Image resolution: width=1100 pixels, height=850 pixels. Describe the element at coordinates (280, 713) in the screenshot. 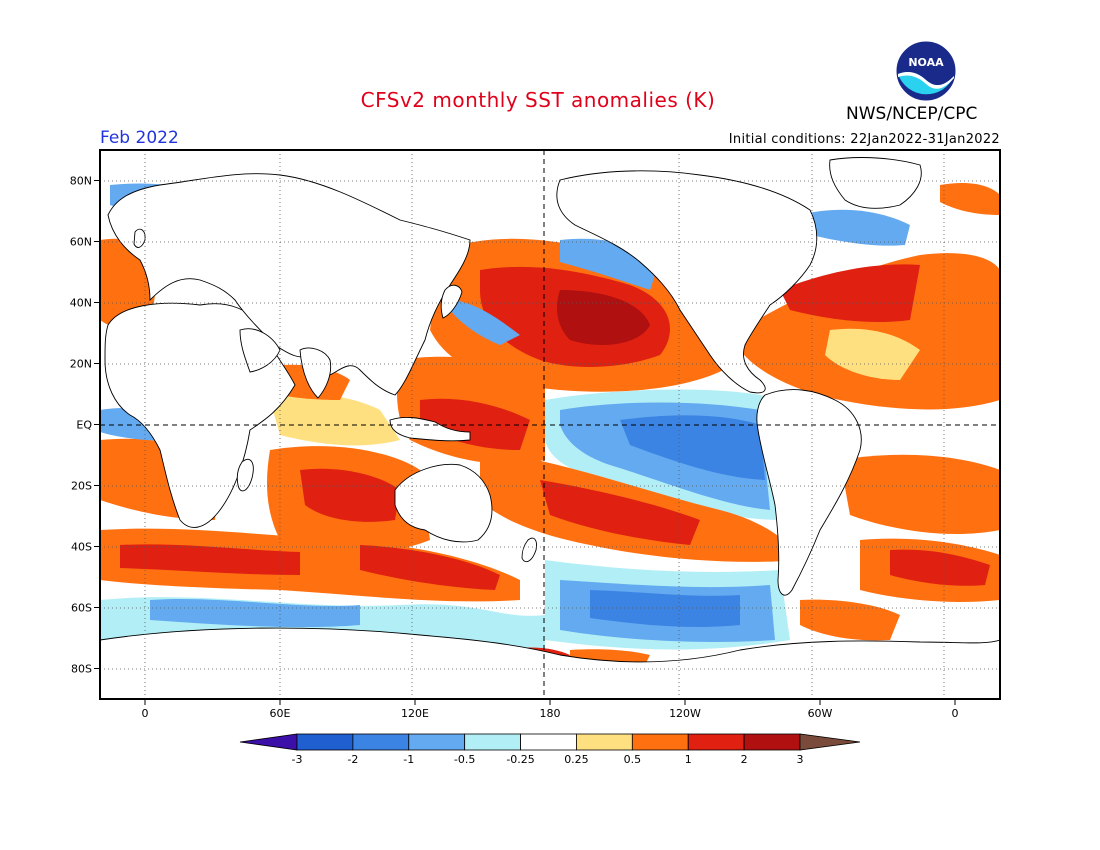

I see `lon-tick-label: 60E` at that location.